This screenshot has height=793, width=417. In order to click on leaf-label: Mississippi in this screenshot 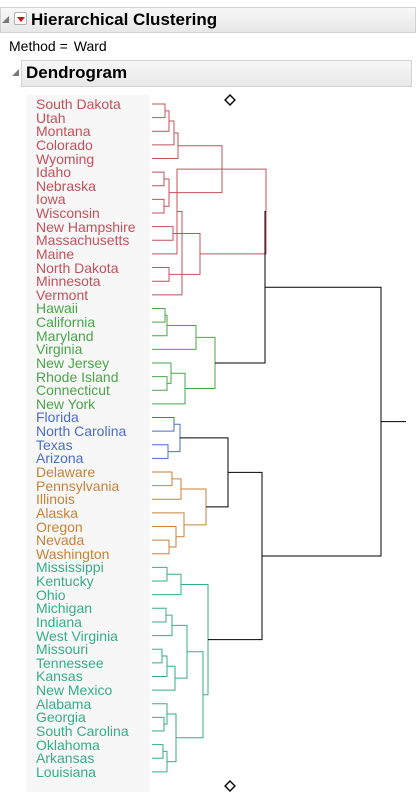, I will do `click(70, 567)`.